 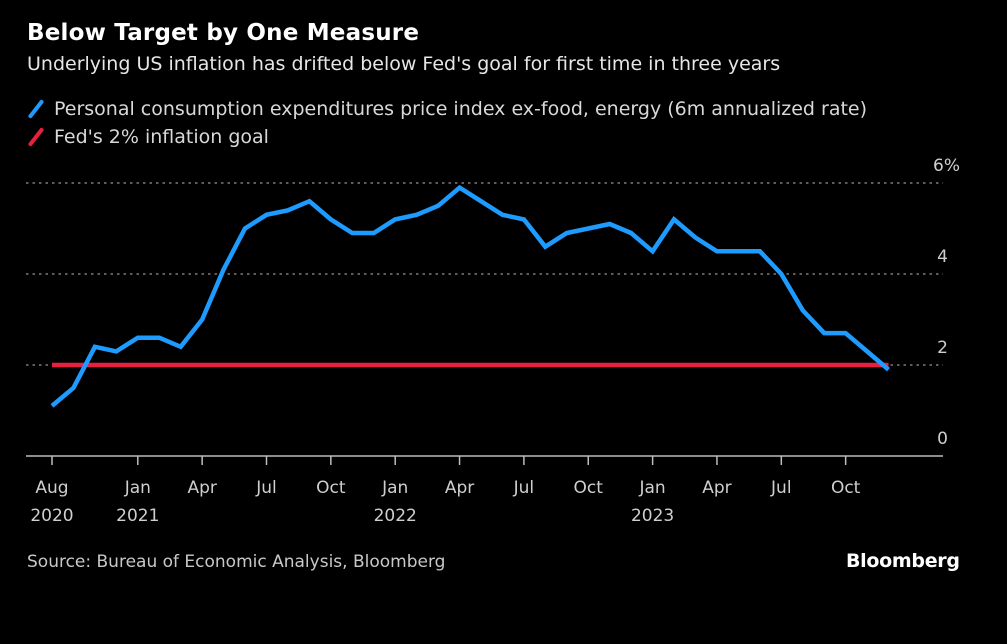 I want to click on x-tick-year-label: 2022, so click(x=395, y=516).